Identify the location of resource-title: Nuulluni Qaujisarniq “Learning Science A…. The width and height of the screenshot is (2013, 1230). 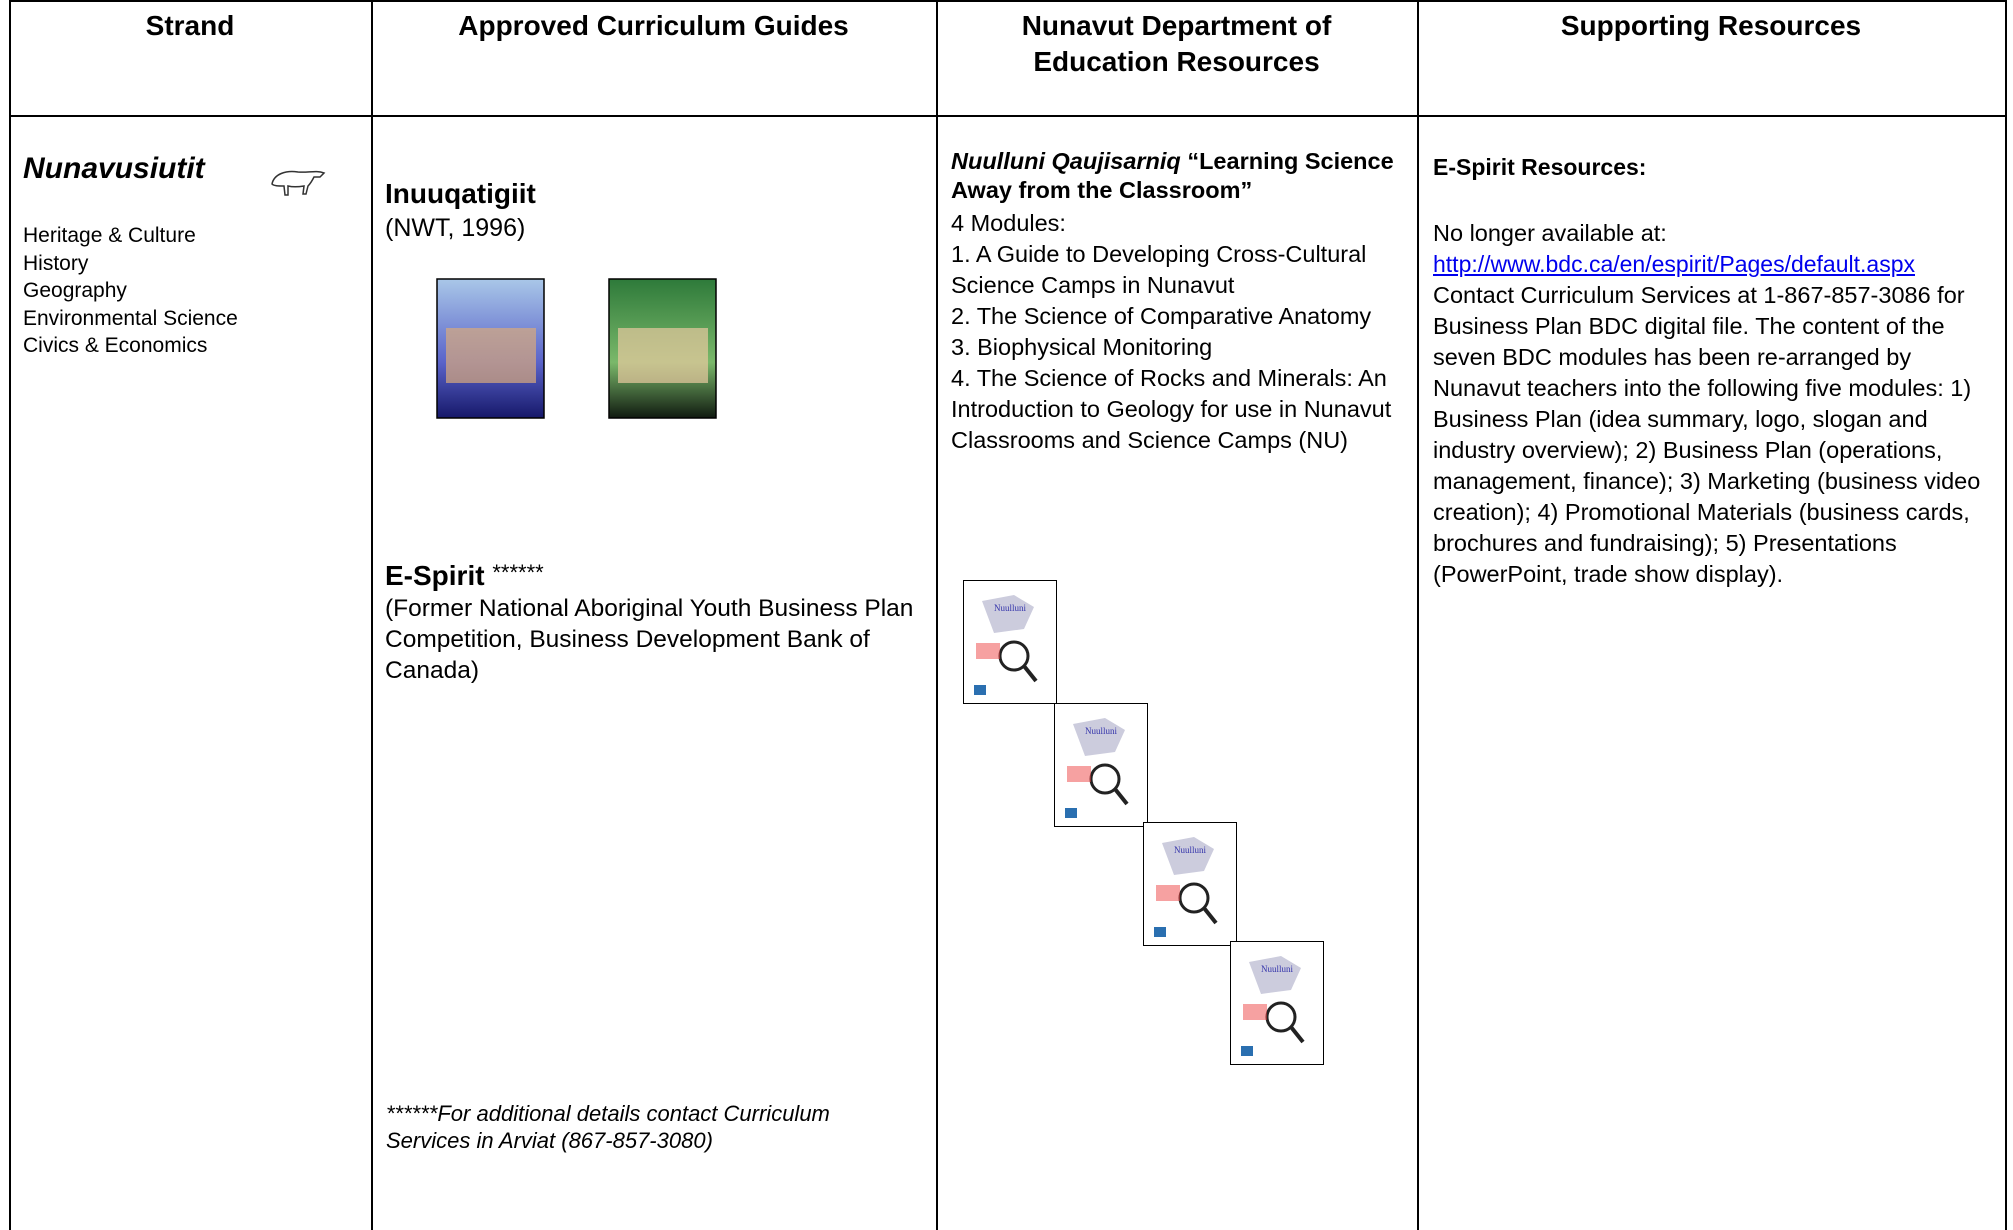
(1178, 176).